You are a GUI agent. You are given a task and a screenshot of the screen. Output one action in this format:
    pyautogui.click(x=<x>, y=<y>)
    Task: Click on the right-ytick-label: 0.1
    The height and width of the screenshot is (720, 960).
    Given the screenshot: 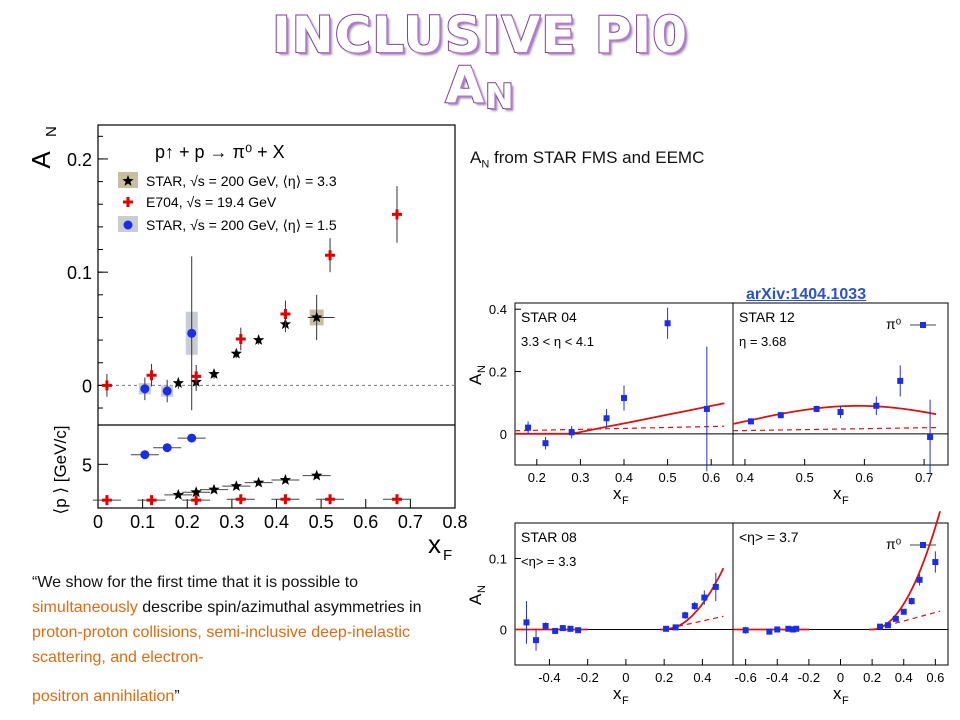 What is the action you would take?
    pyautogui.click(x=498, y=559)
    